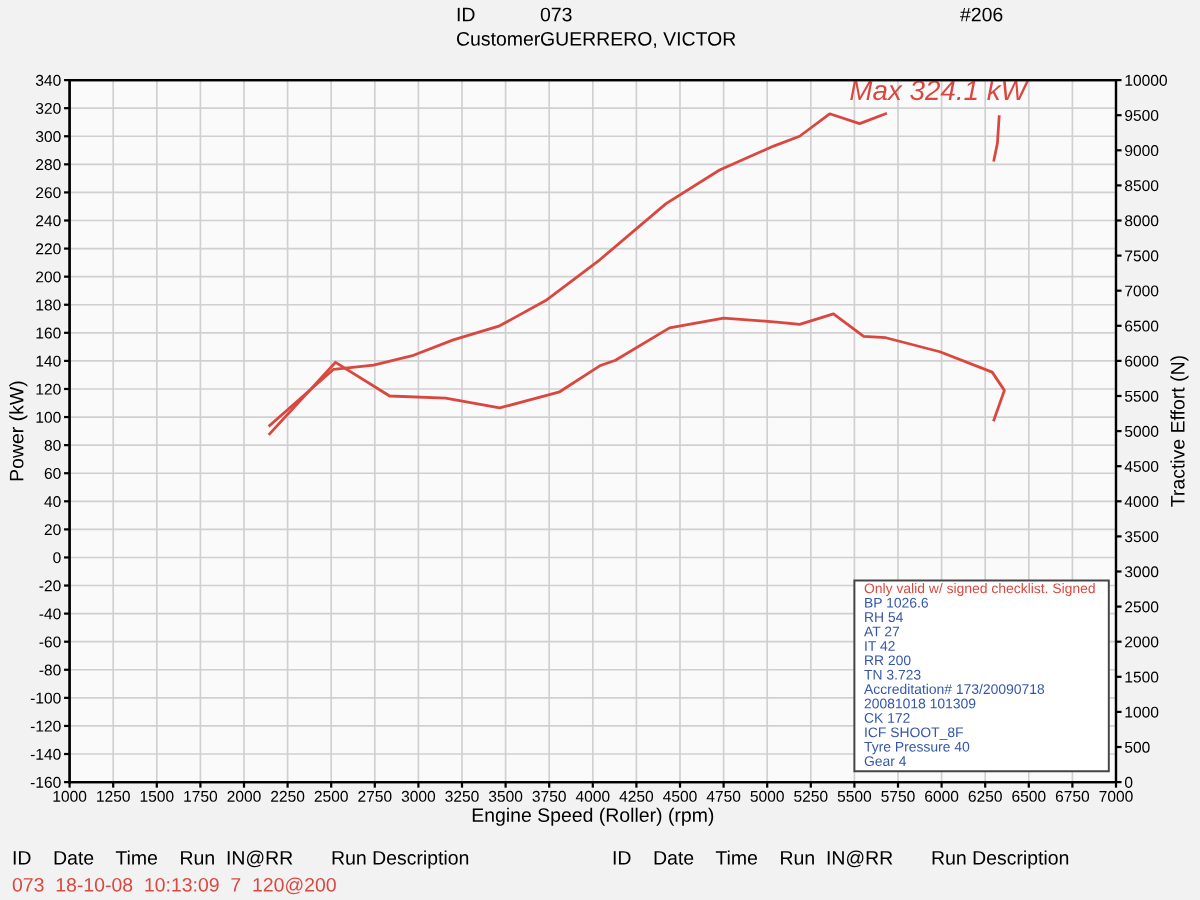  I want to click on text: 073 18-10-08 10:13:09 7 120@200, so click(174, 886).